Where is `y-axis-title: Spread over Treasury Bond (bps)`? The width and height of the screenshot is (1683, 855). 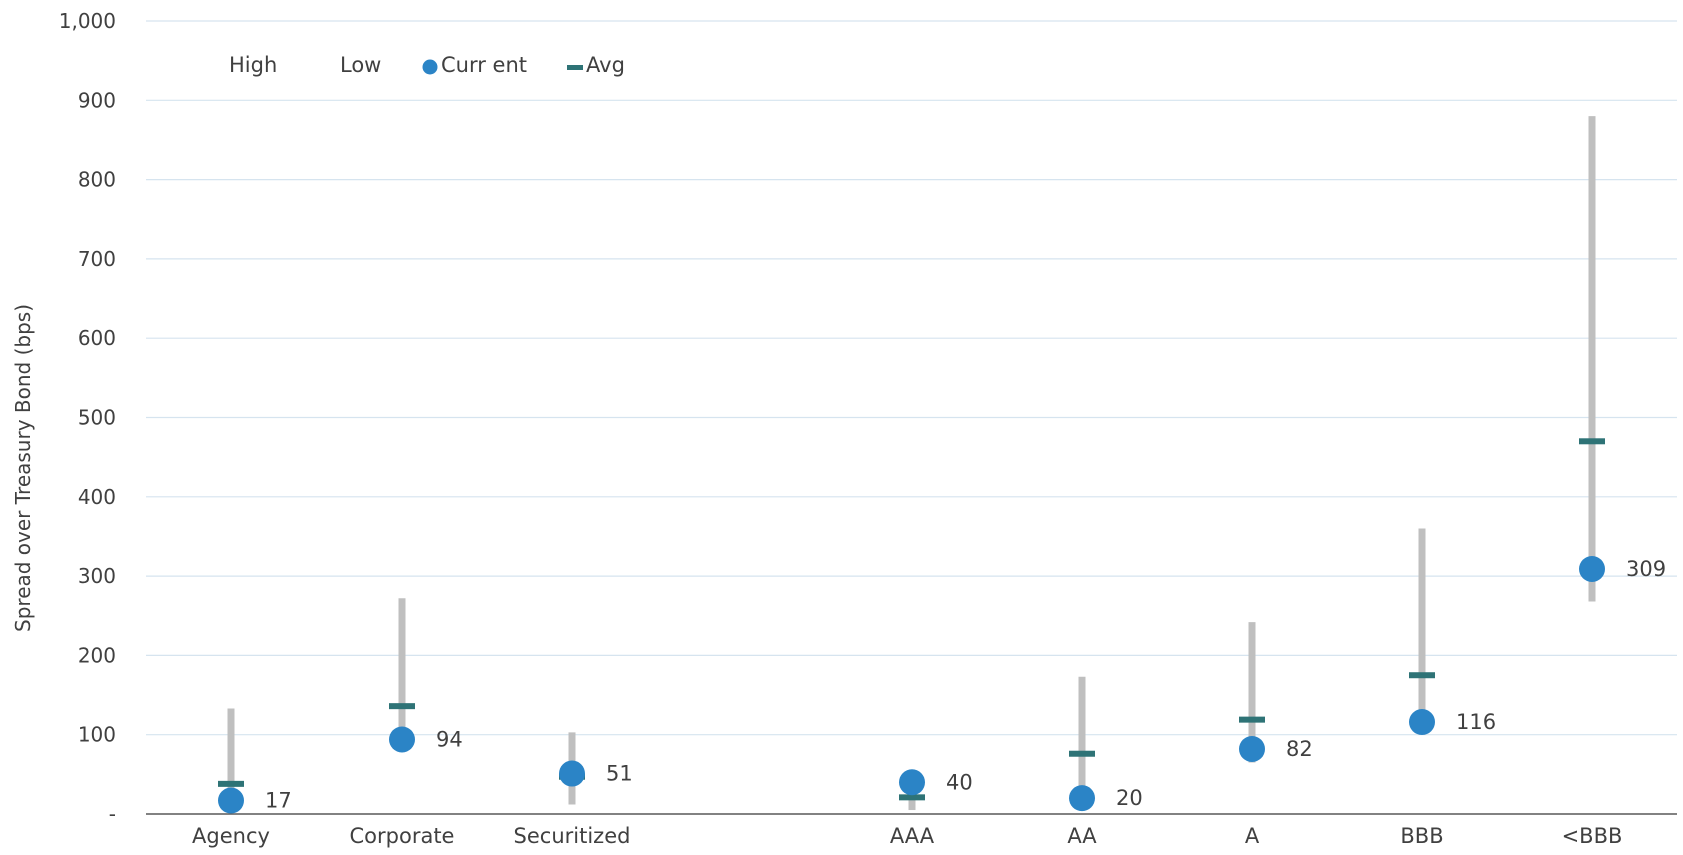 y-axis-title: Spread over Treasury Bond (bps) is located at coordinates (23, 468).